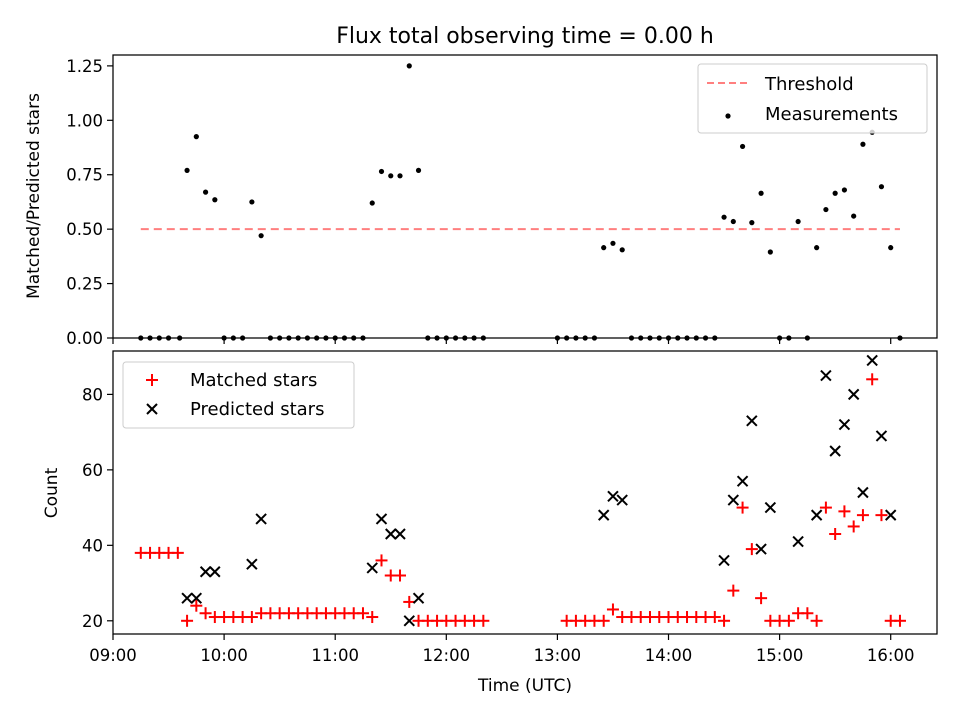  I want to click on x-tick-label: 11:00, so click(335, 655).